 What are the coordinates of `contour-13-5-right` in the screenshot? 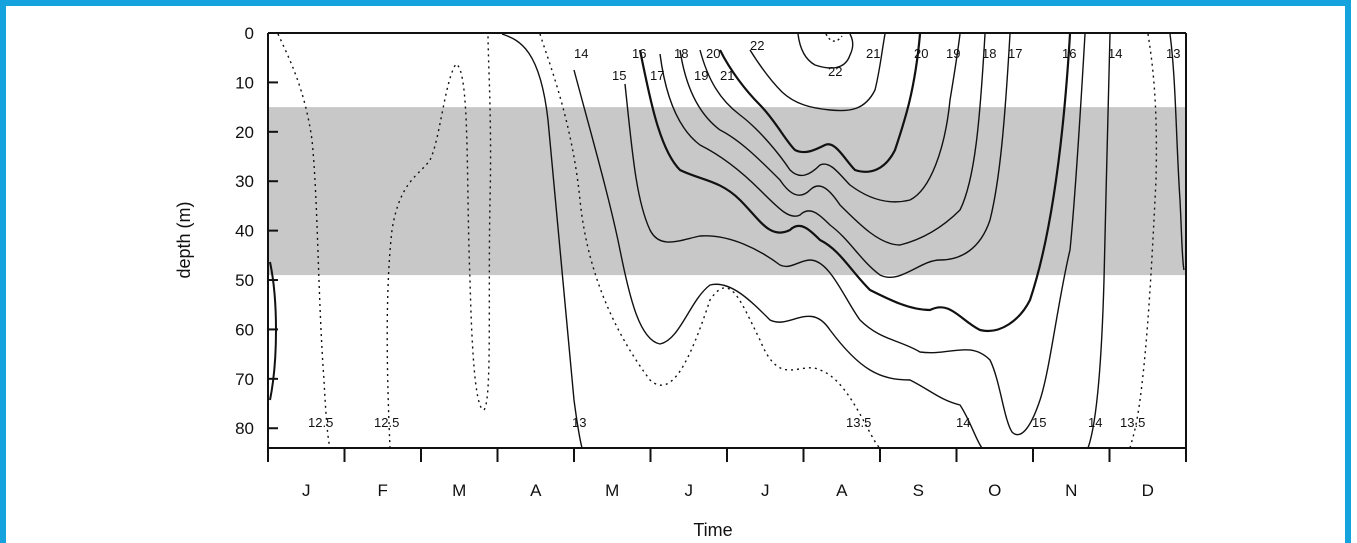 It's located at (1143, 241).